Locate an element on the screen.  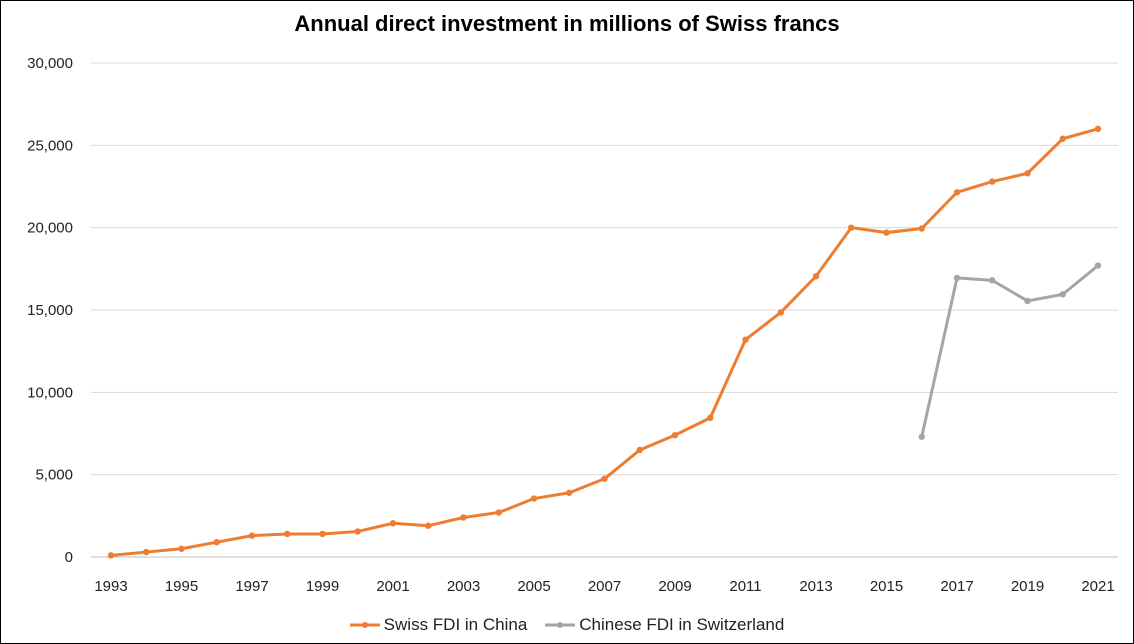
legend-swatch-swiss-fdi is located at coordinates (364, 625).